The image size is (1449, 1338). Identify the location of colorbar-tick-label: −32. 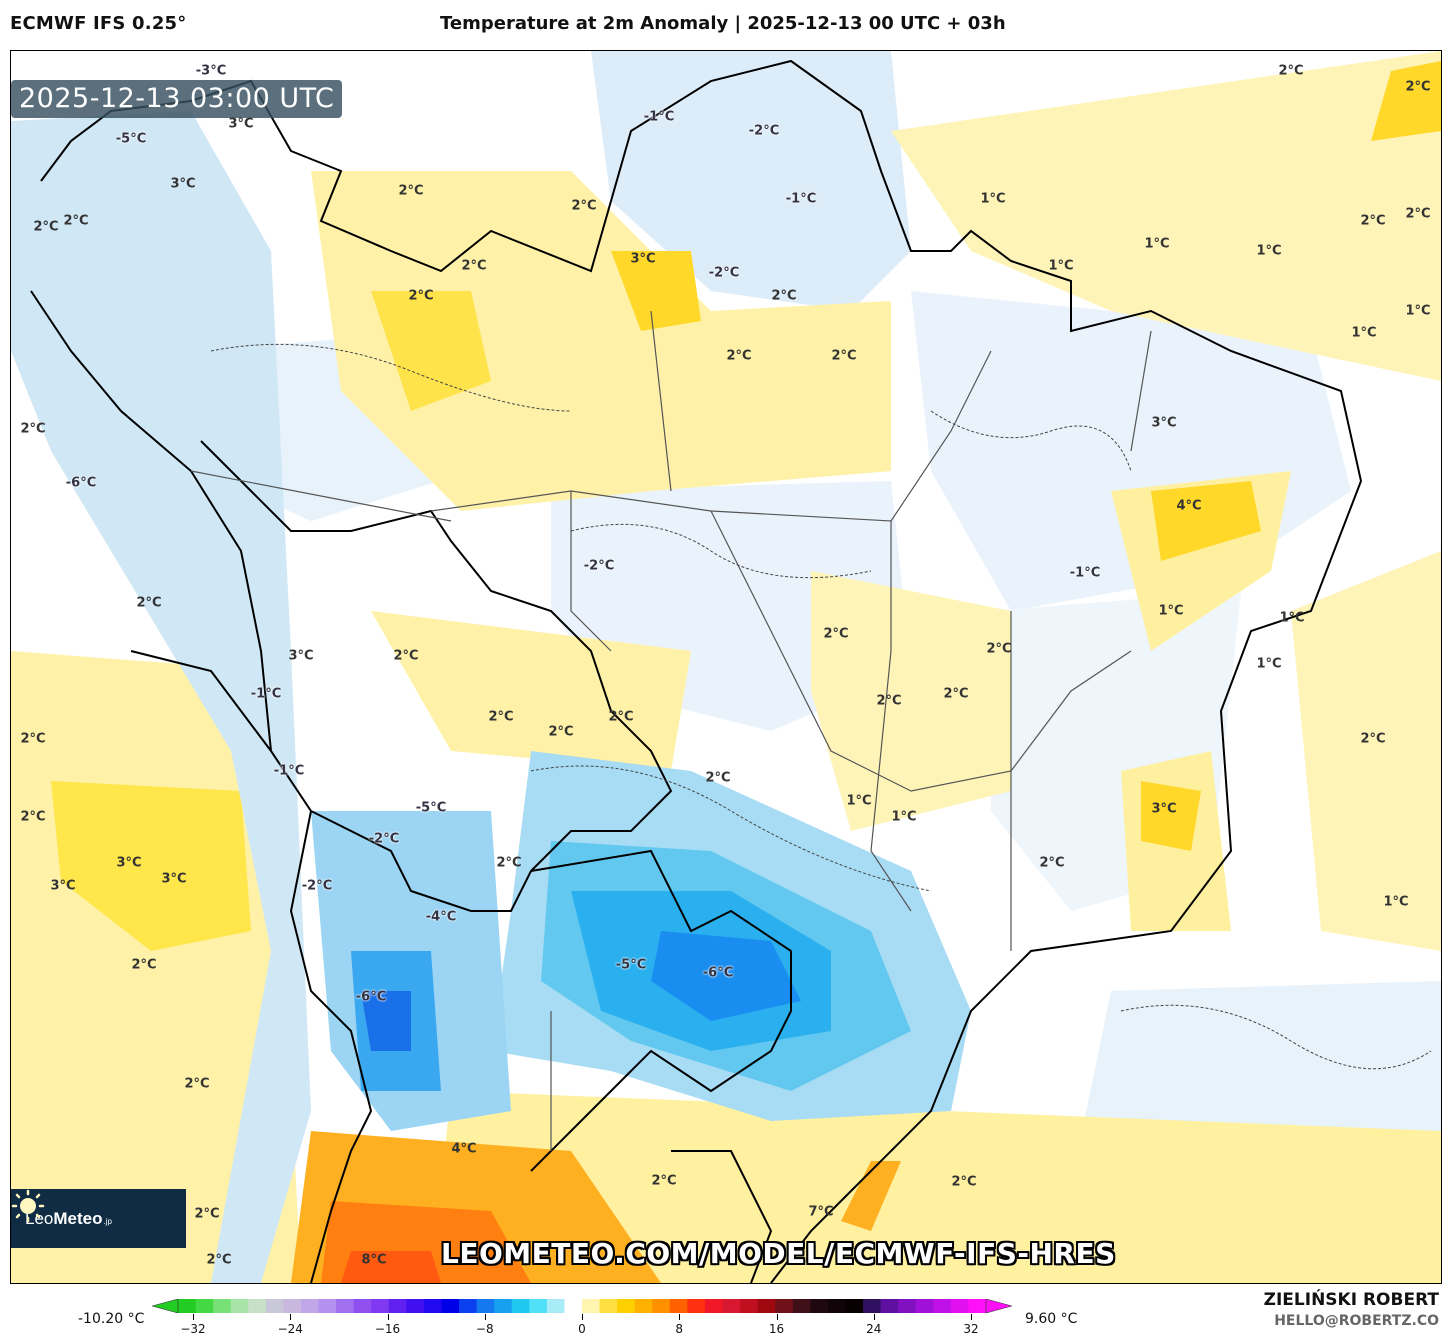
(193, 1329).